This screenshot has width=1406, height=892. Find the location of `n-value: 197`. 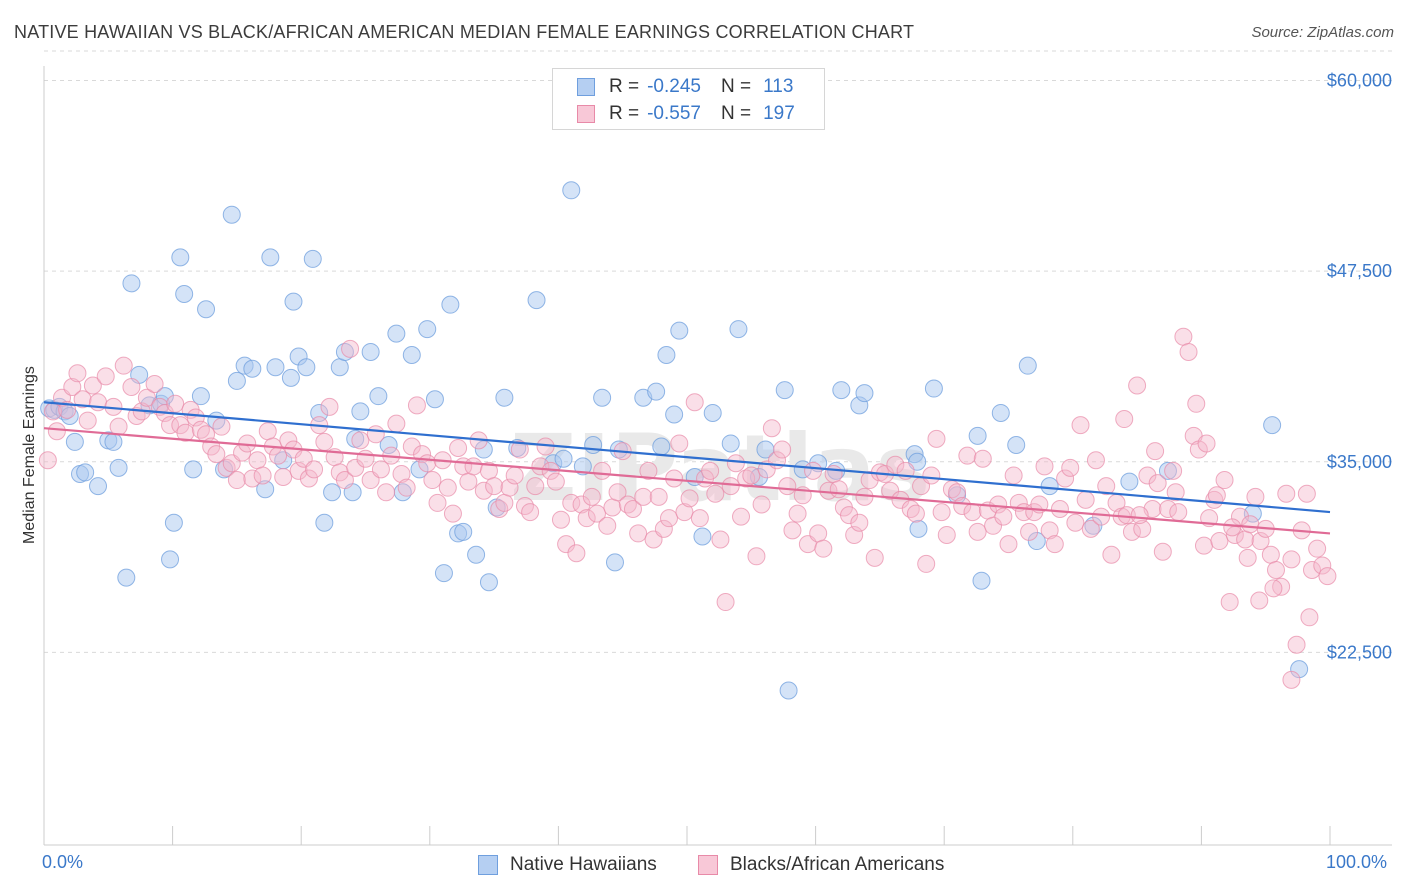

n-value: 197 is located at coordinates (779, 113).